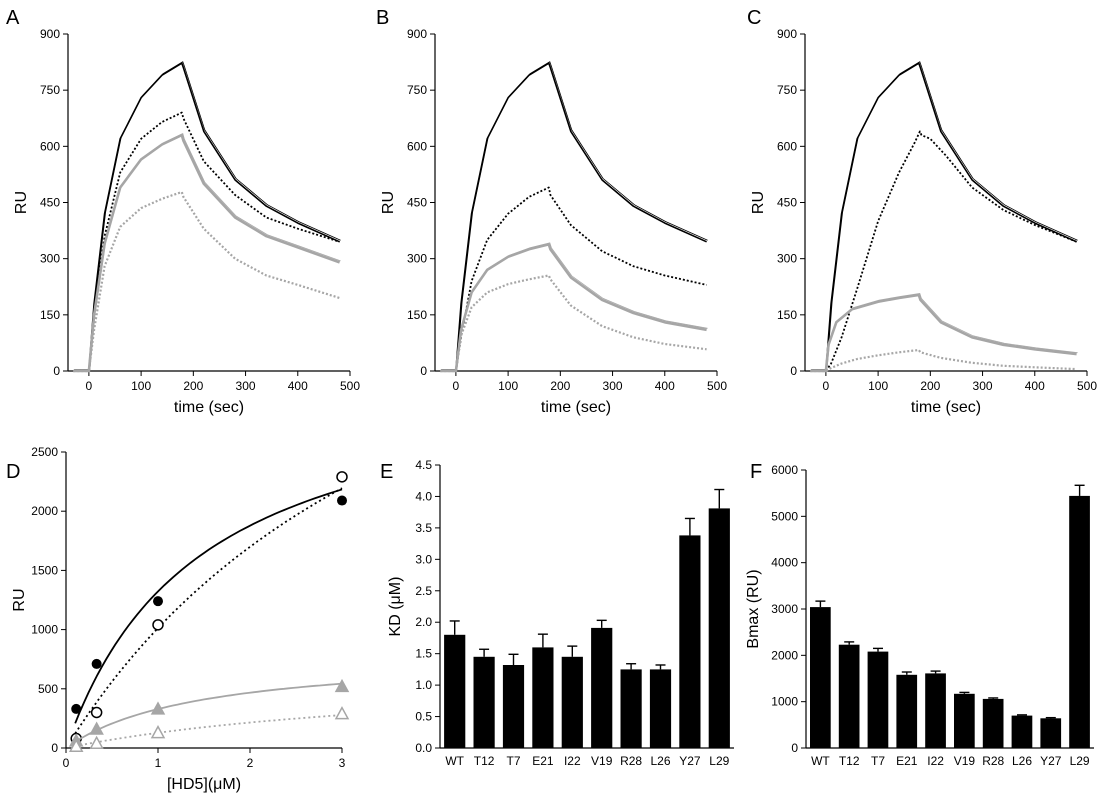  I want to click on category-label: V19, so click(602, 761).